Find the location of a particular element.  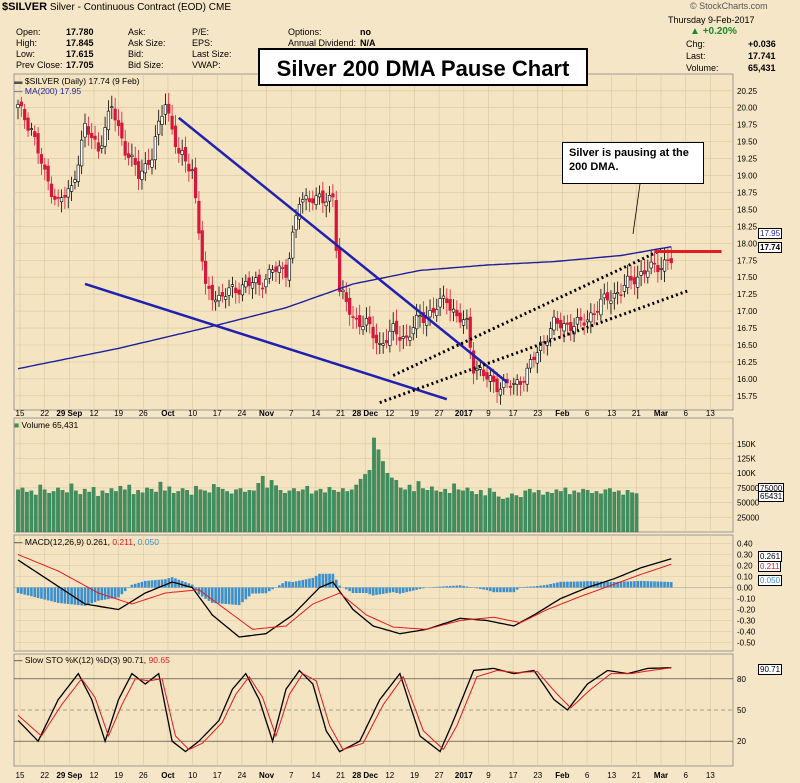

field-prevclose-label: Prev Close: is located at coordinates (39, 65).